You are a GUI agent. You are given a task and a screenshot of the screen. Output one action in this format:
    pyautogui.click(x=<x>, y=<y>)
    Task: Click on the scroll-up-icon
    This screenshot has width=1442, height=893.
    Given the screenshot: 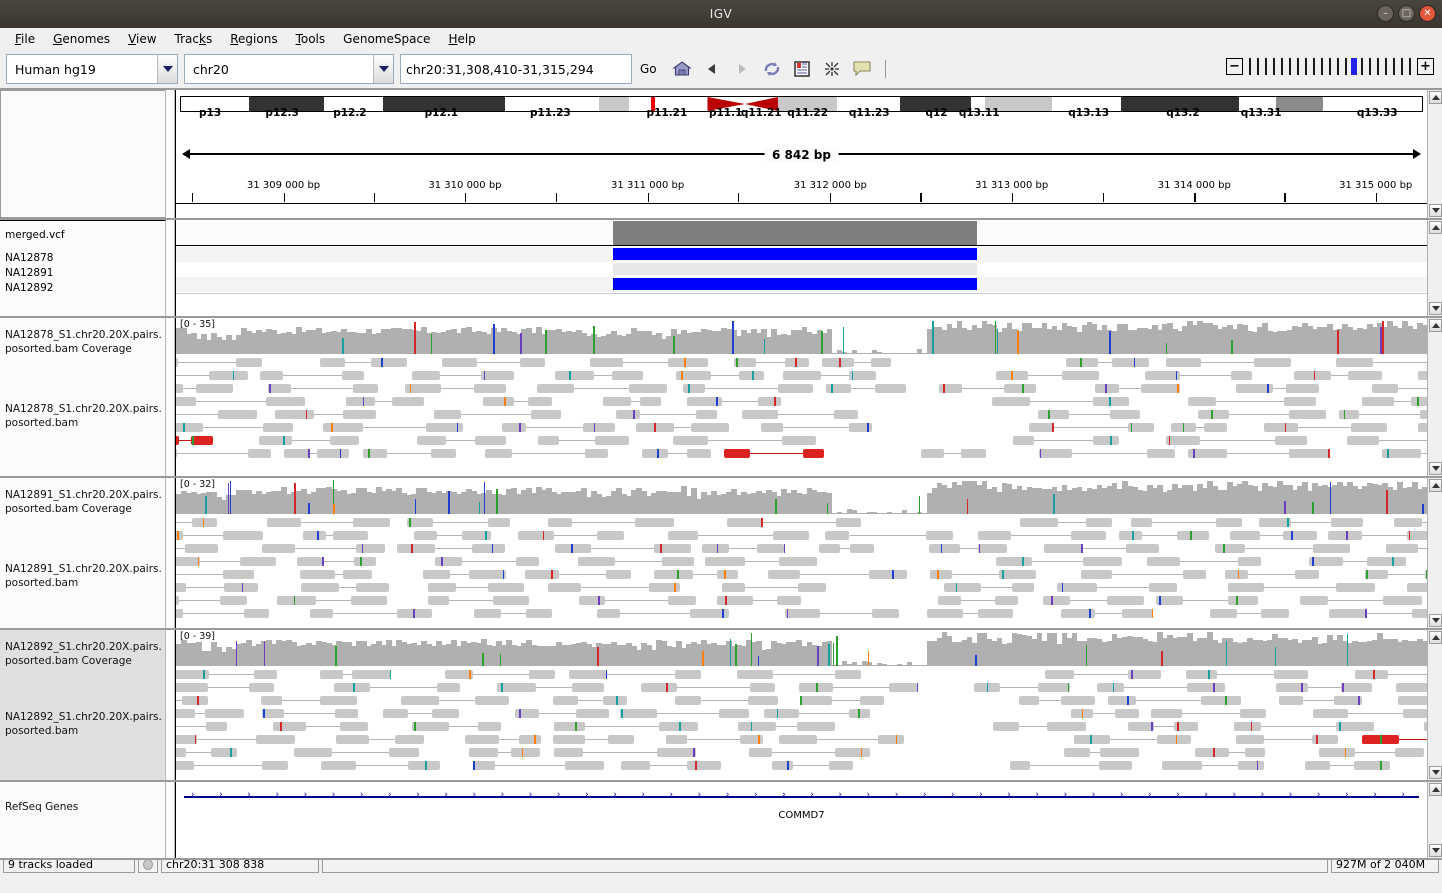 What is the action you would take?
    pyautogui.click(x=1435, y=789)
    